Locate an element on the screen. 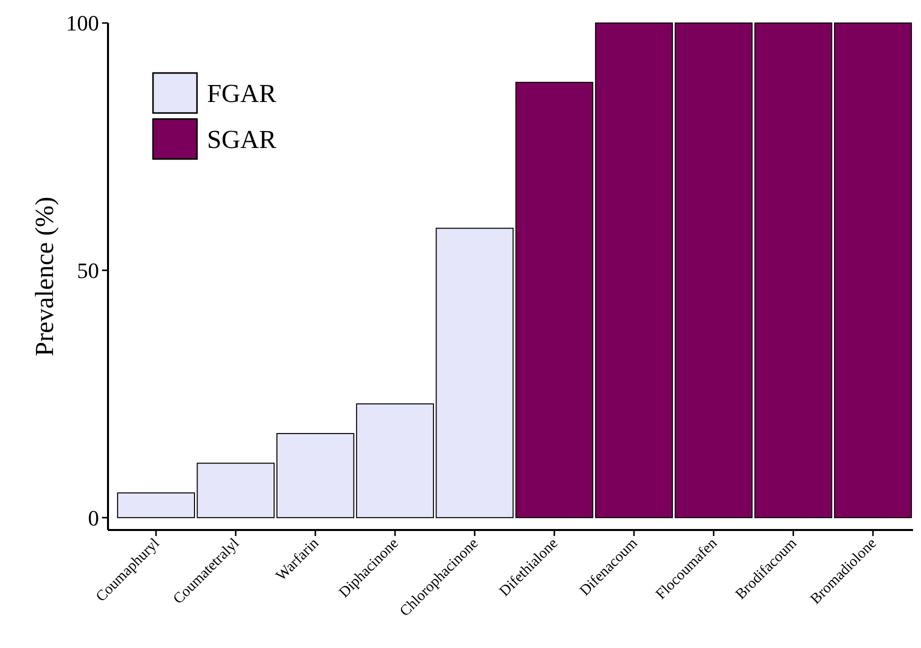 This screenshot has height=648, width=921. y-tick-label: 50 is located at coordinates (88, 271).